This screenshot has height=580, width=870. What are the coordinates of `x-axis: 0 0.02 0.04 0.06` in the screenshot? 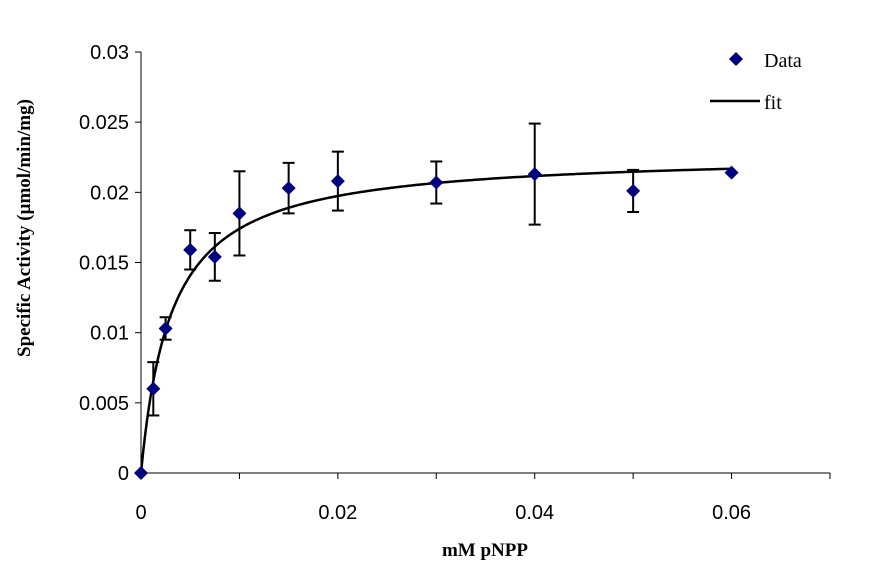 It's located at (483, 498).